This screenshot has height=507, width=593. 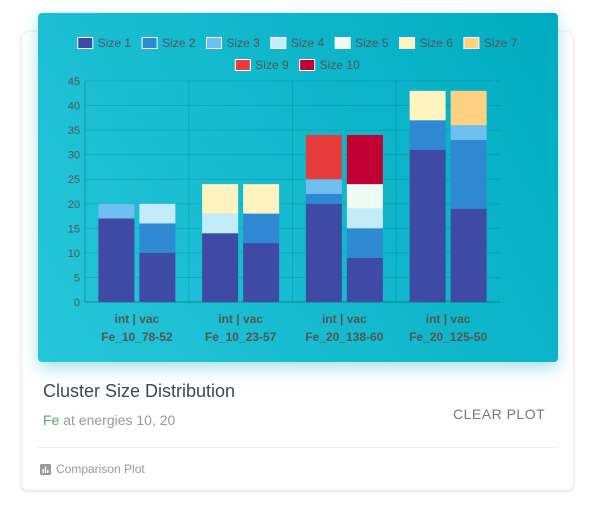 I want to click on legend-label: Size 9, so click(x=272, y=65).